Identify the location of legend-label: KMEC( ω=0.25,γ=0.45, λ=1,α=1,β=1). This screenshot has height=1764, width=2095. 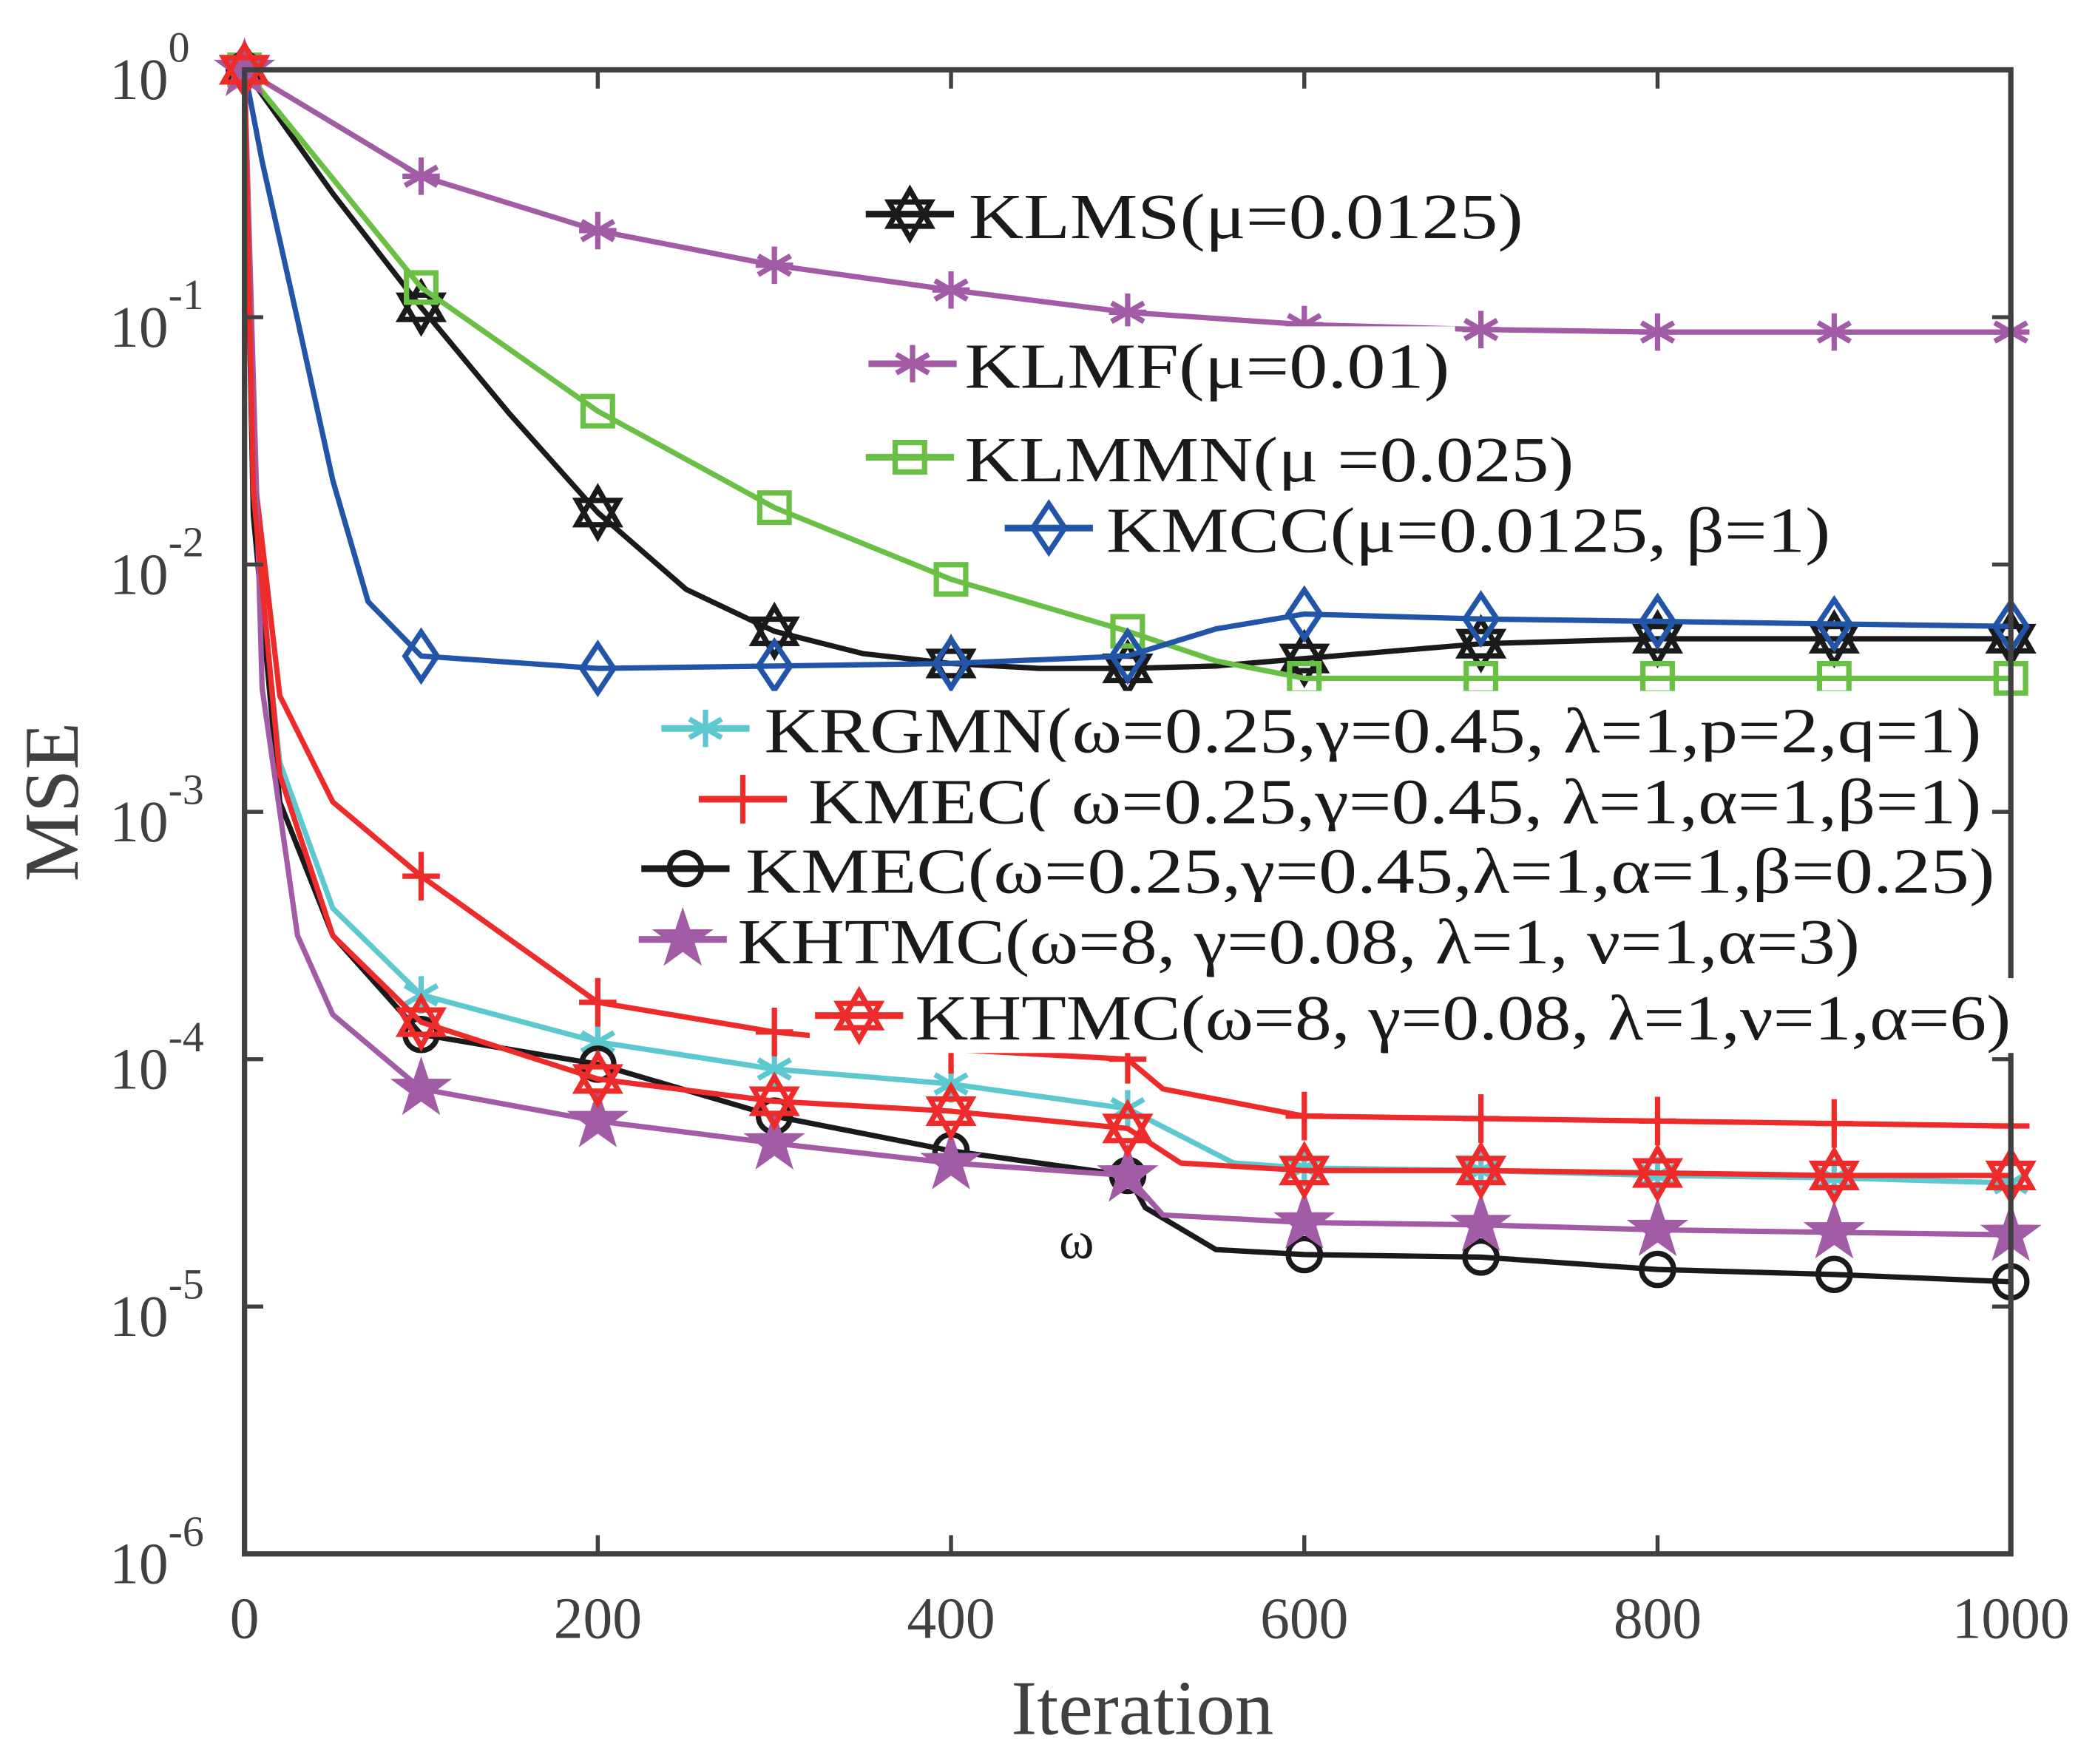
(1394, 802).